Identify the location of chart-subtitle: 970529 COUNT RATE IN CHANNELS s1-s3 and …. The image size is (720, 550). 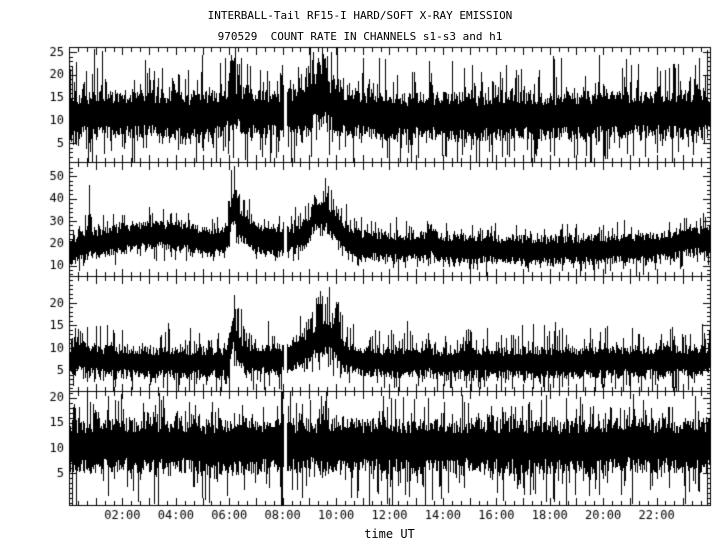
(360, 36).